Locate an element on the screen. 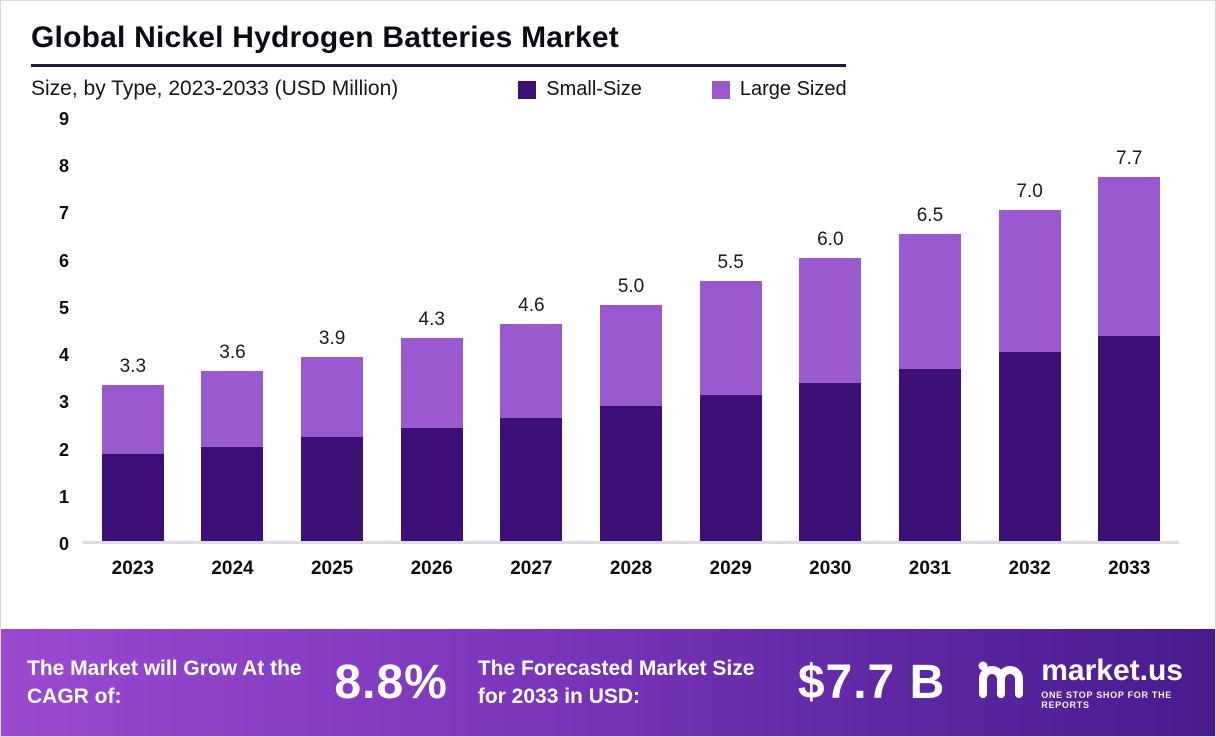 Image resolution: width=1216 pixels, height=737 pixels. x-axis-spacer is located at coordinates (60, 569).